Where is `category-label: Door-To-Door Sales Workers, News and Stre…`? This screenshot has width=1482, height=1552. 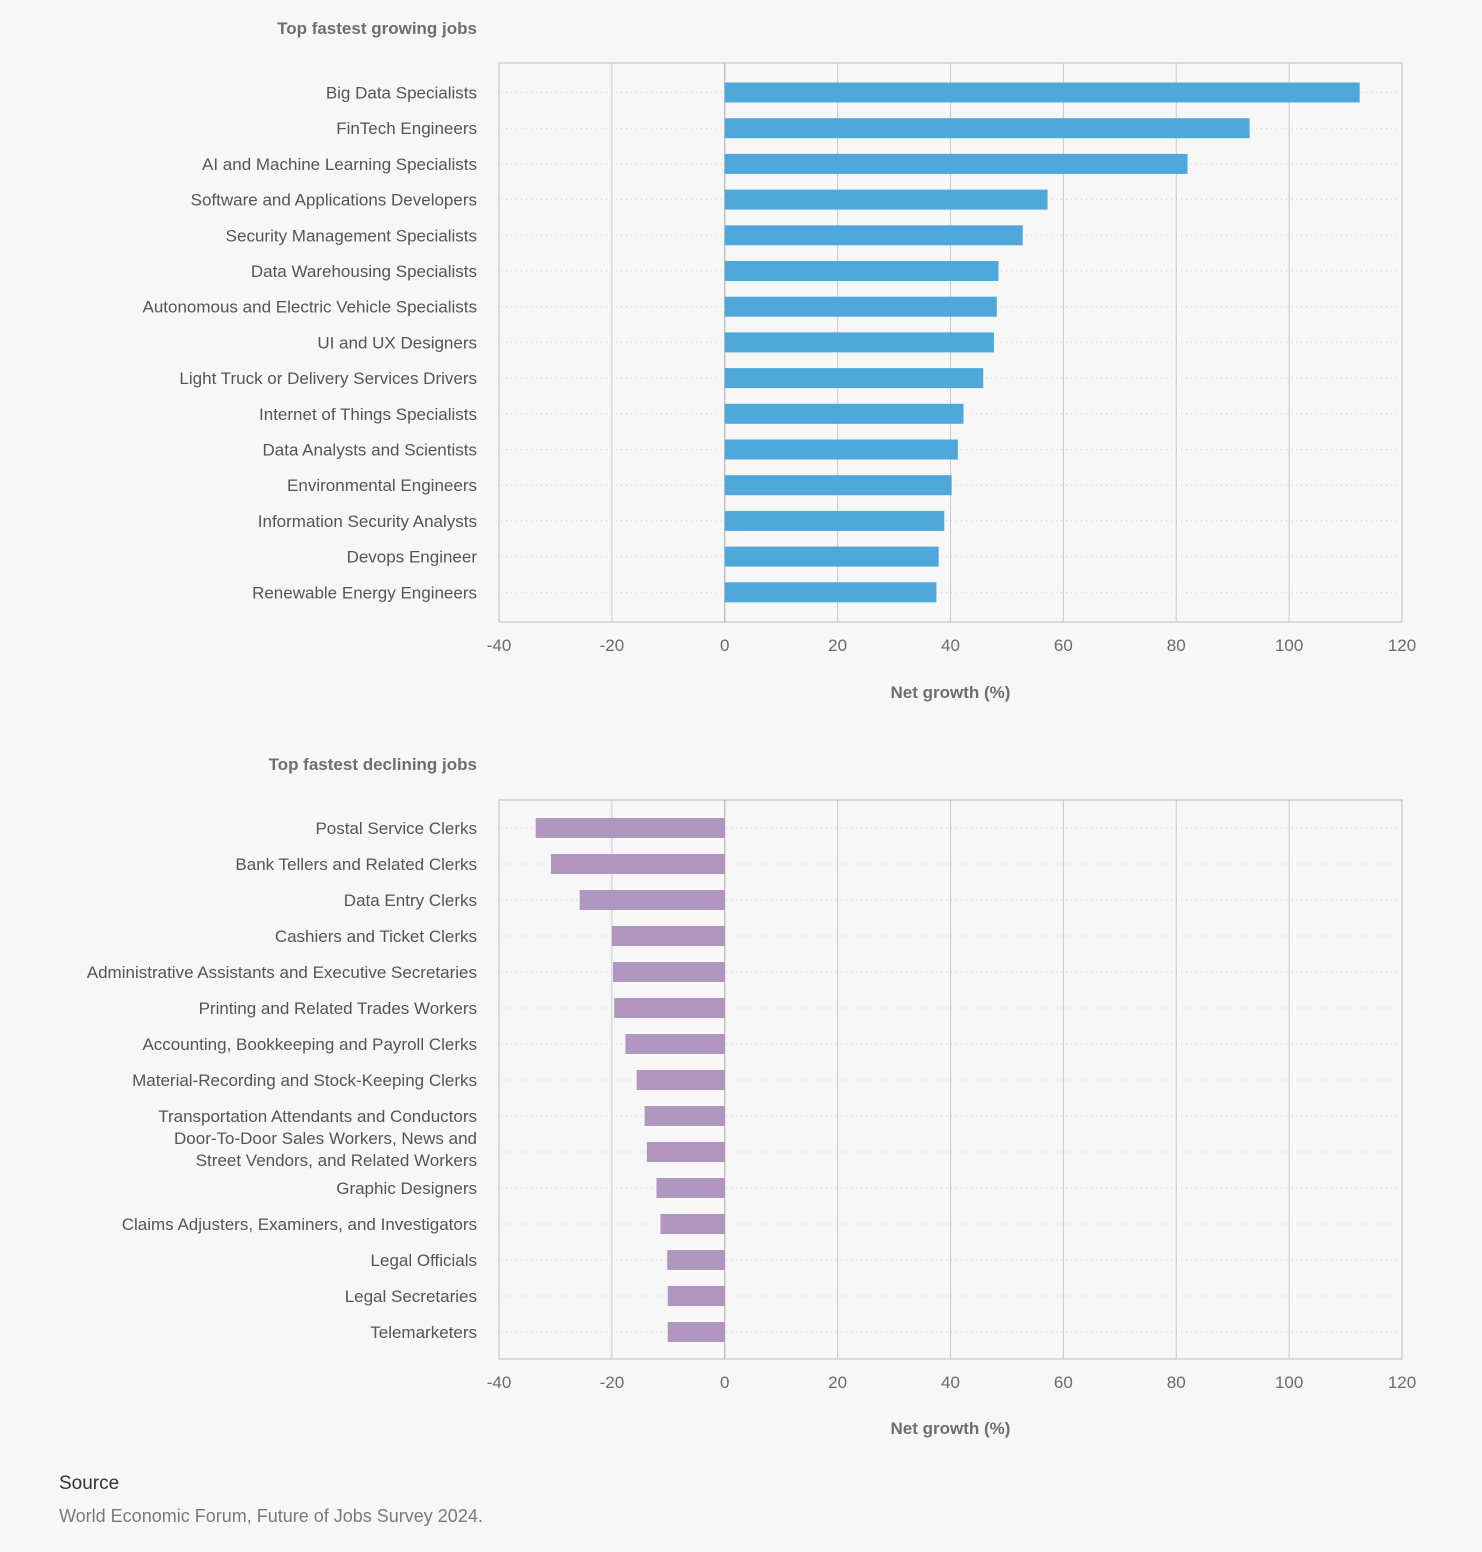
category-label: Door-To-Door Sales Workers, News and Stre… is located at coordinates (325, 1149).